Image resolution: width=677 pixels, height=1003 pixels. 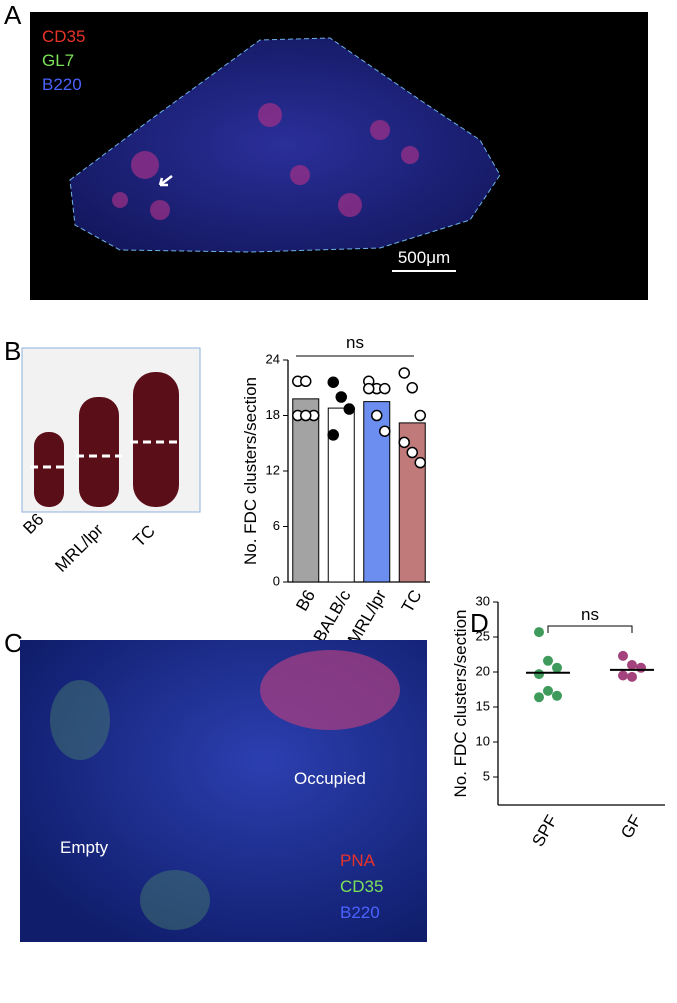 I want to click on panel-letter: C, so click(x=13, y=643).